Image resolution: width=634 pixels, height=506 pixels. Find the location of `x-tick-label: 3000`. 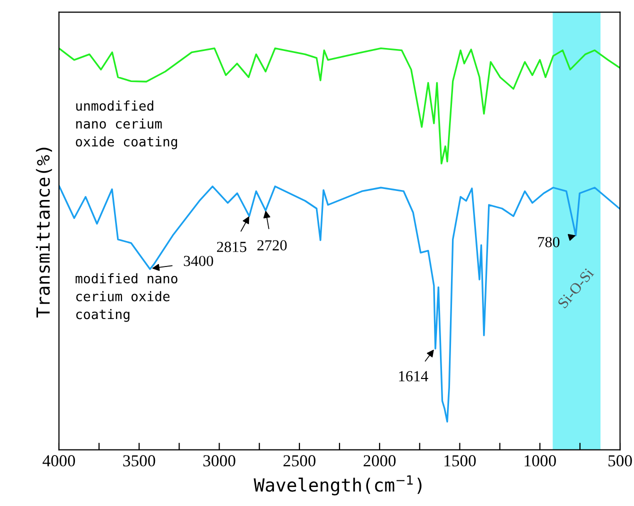

x-tick-label: 3000 is located at coordinates (219, 460).